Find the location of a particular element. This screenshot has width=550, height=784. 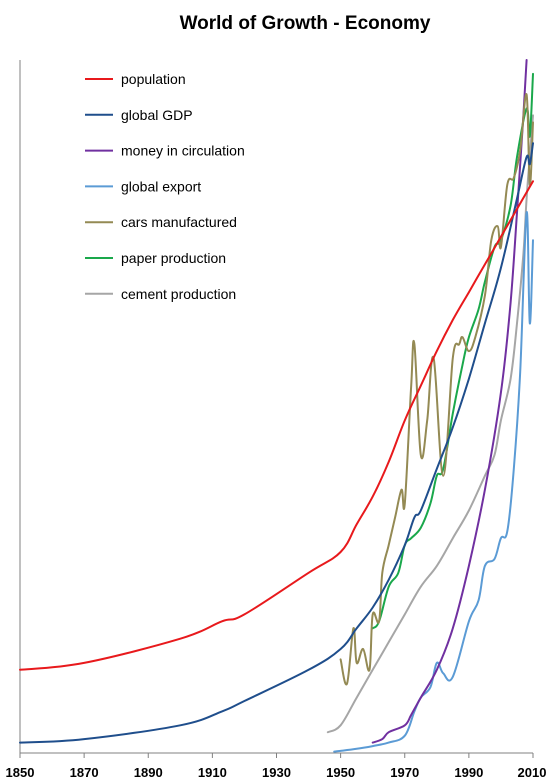

x-tick-label: 1990 is located at coordinates (468, 772).